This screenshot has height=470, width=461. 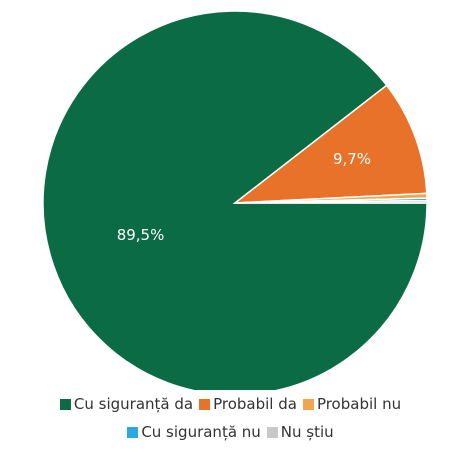 What do you see at coordinates (201, 432) in the screenshot?
I see `legend-label: Cu siguranță nu` at bounding box center [201, 432].